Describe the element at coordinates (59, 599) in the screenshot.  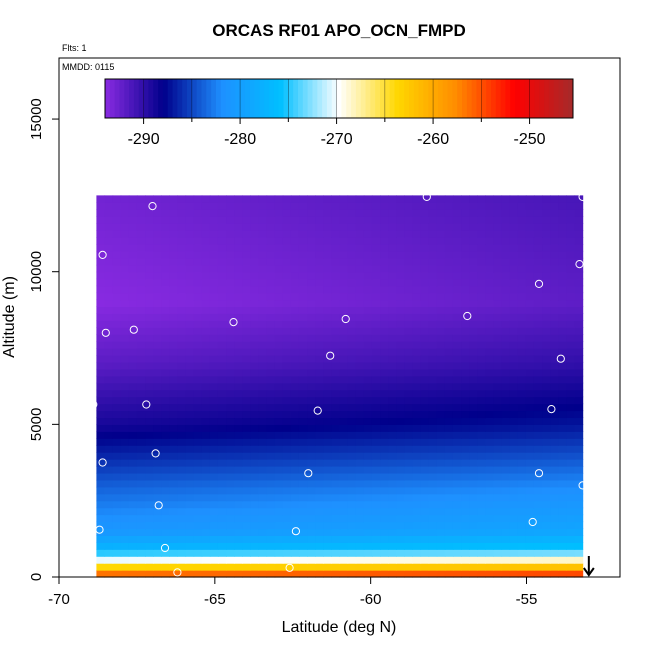
I see `x-tick-label: -70` at that location.